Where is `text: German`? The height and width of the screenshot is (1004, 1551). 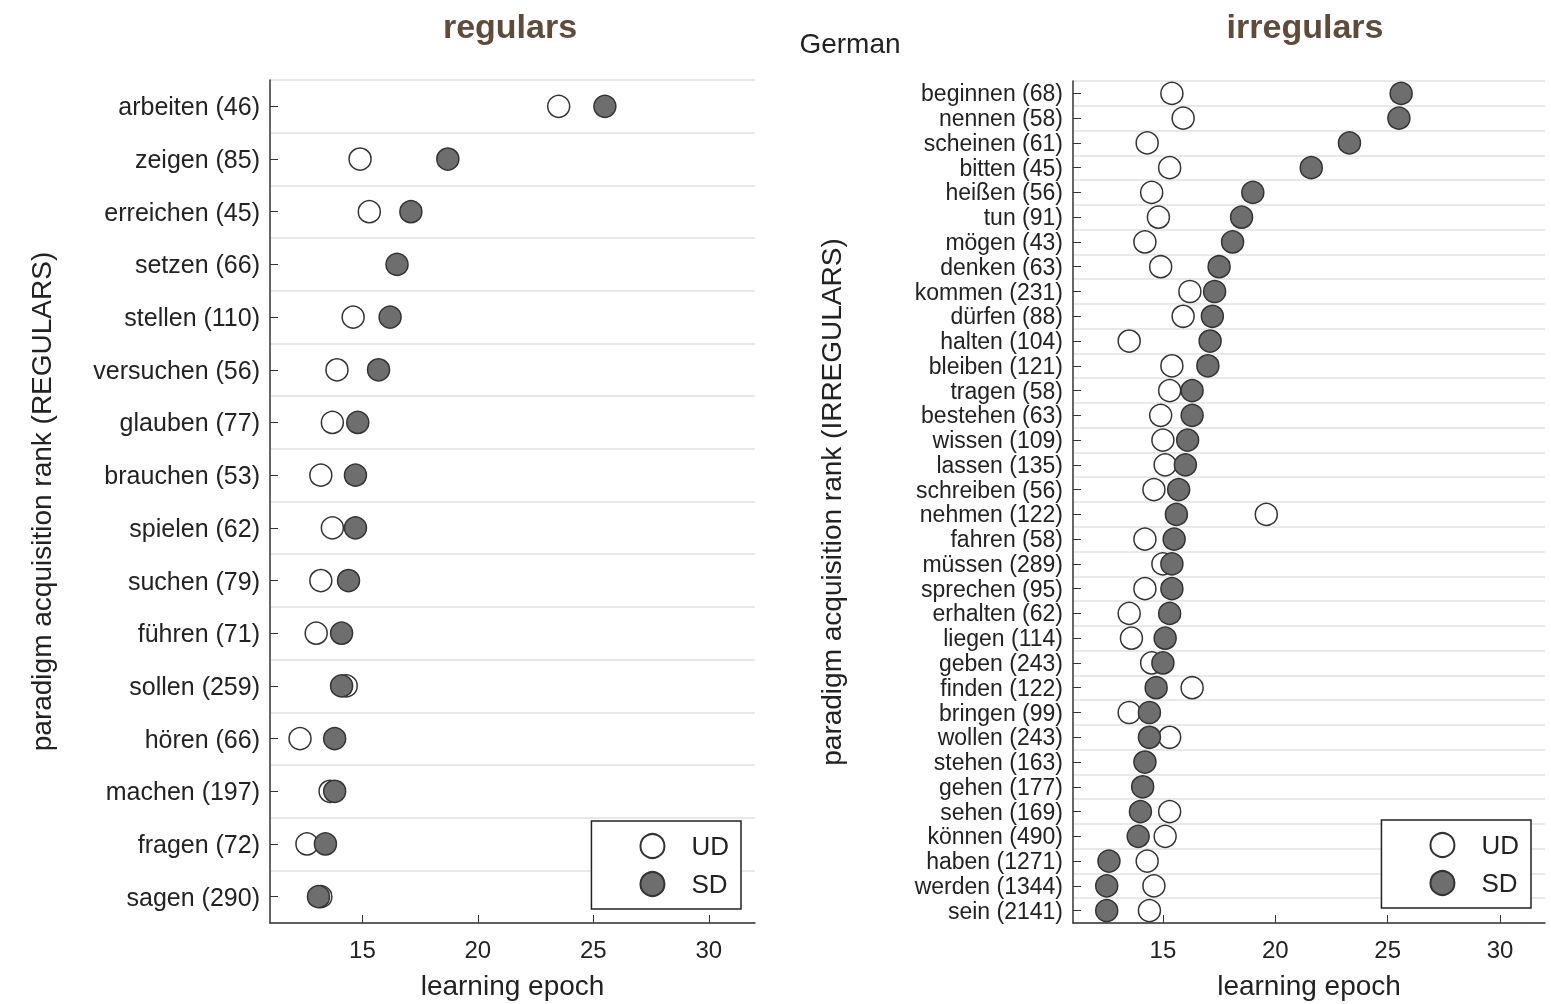 text: German is located at coordinates (850, 44).